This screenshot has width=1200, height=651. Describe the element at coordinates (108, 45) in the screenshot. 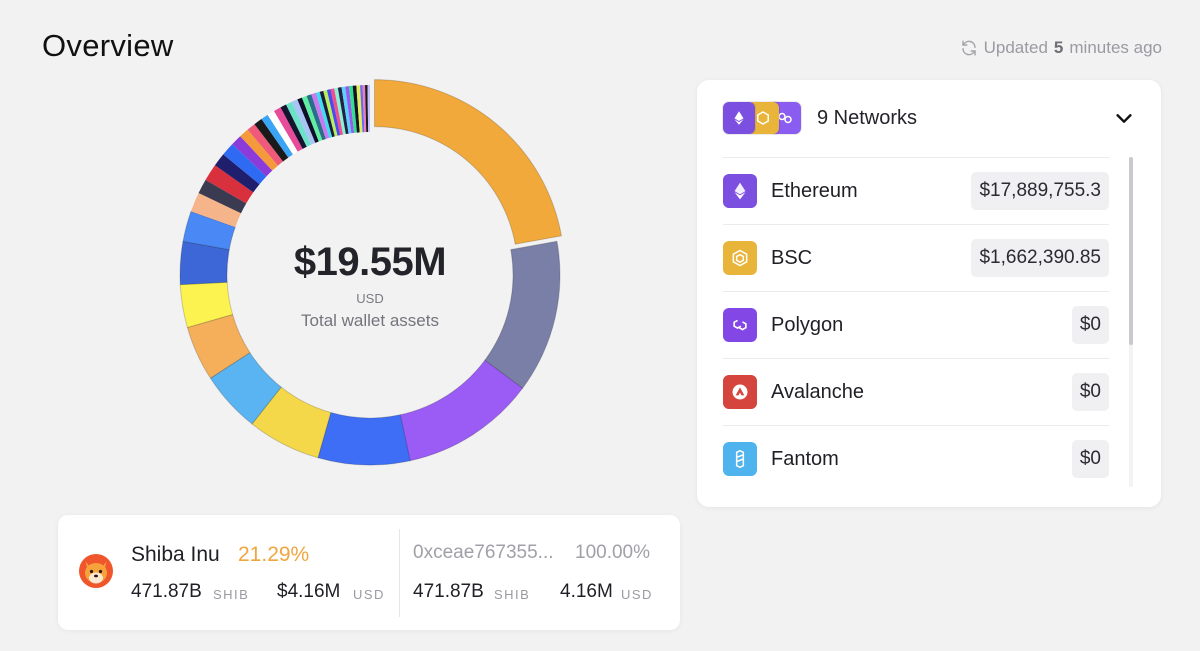

I see `page-title: Overview` at that location.